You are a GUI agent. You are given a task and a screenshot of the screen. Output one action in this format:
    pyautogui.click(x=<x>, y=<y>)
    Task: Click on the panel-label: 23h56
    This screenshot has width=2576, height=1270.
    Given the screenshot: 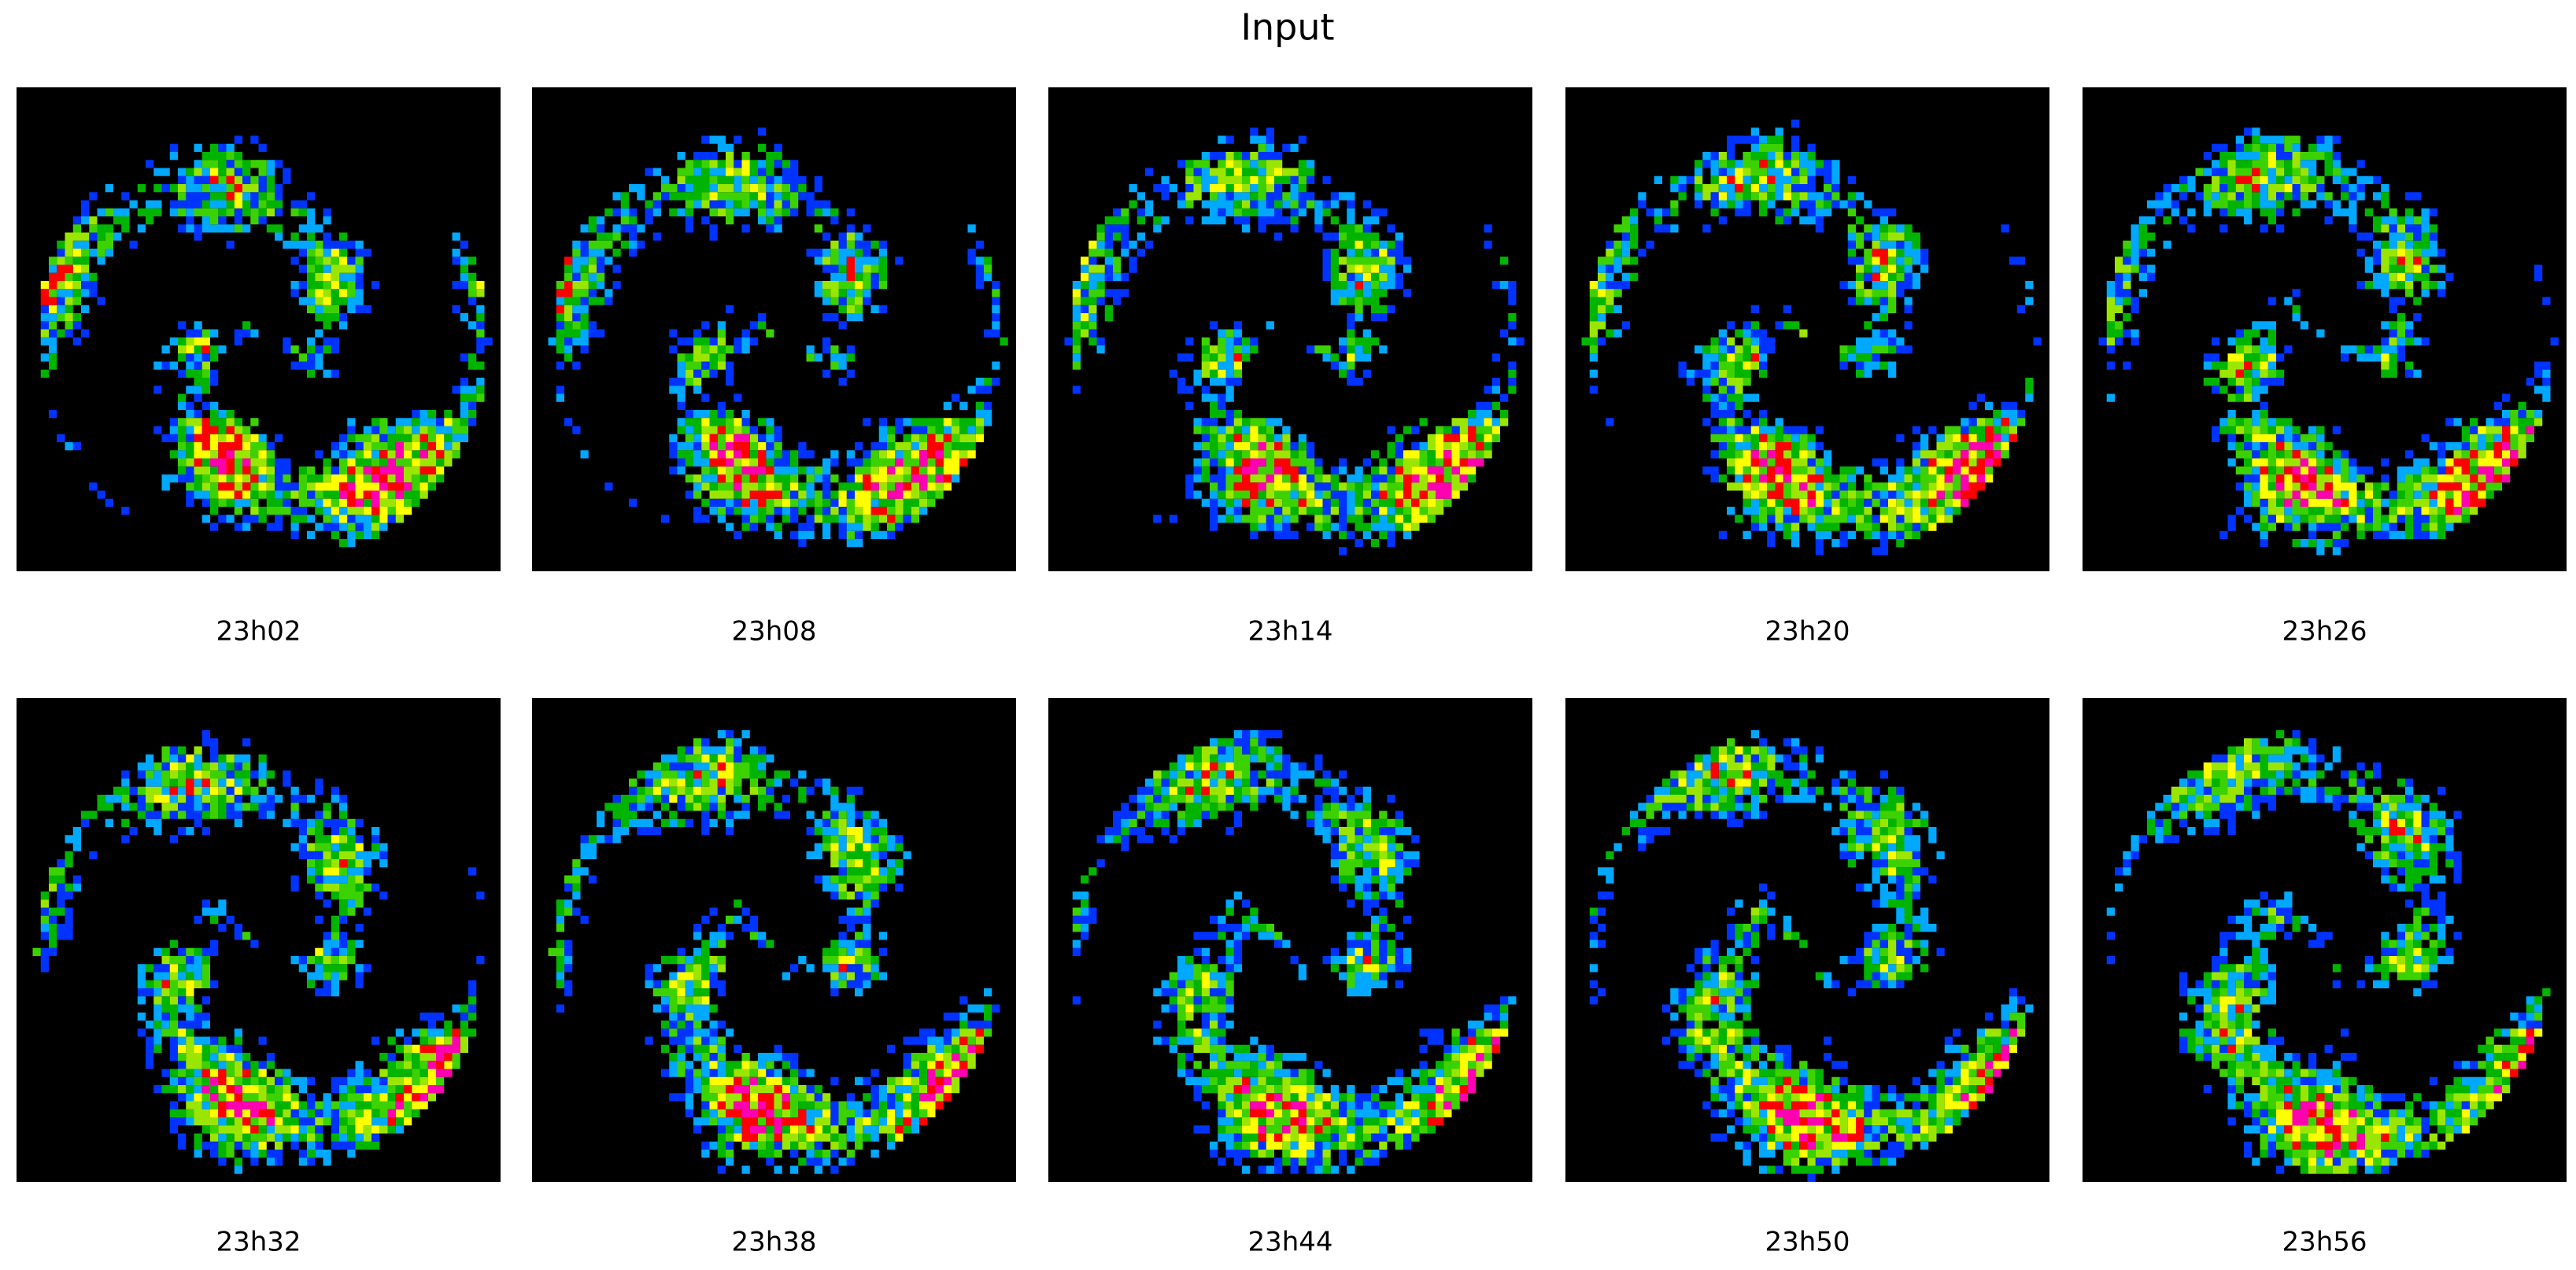 What is the action you would take?
    pyautogui.click(x=2324, y=1243)
    